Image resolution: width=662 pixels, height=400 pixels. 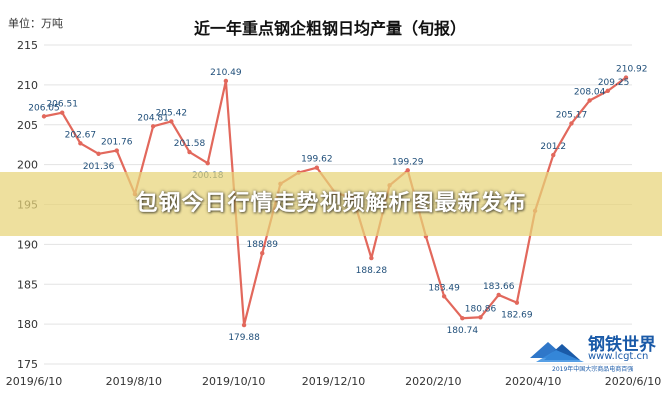 I want to click on data-label: 180.74, so click(x=463, y=331).